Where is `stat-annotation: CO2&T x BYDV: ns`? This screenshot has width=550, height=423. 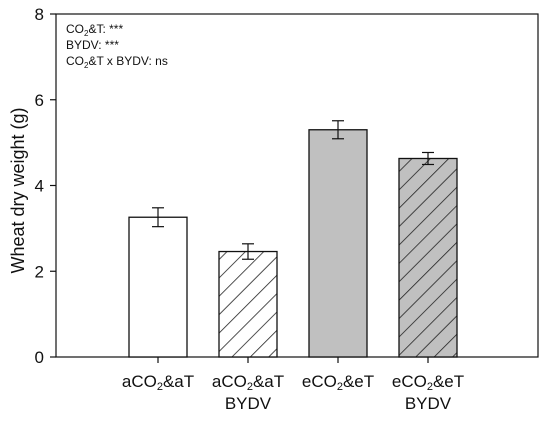 stat-annotation: CO2&T x BYDV: ns is located at coordinates (117, 62).